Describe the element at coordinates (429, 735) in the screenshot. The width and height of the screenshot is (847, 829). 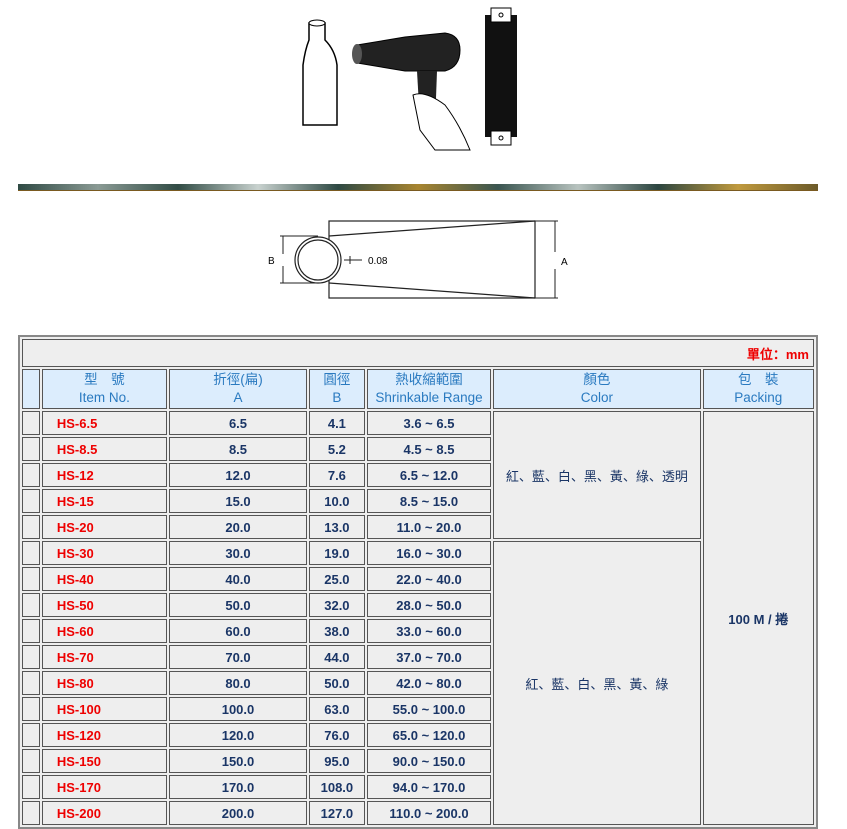
I see `shrink-range-cell: 65.0 ~ 120.0` at that location.